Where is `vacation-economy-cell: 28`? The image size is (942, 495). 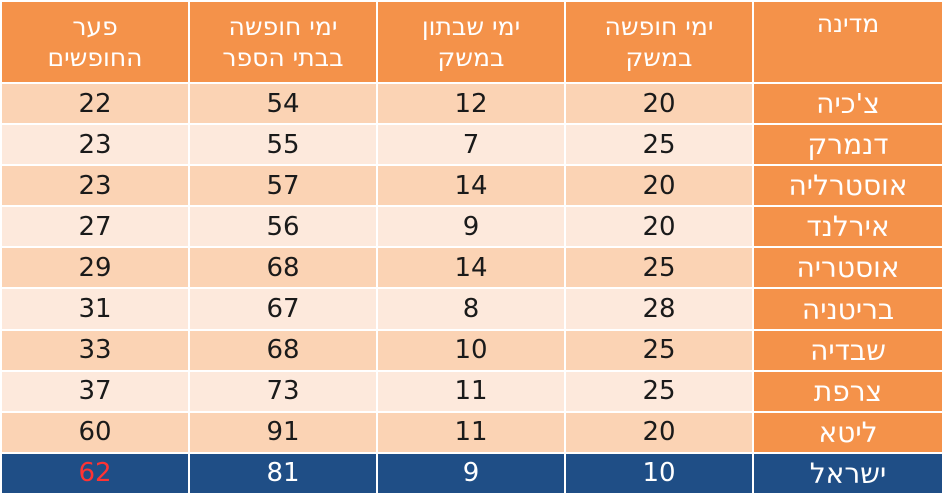
vacation-economy-cell: 28 is located at coordinates (659, 309).